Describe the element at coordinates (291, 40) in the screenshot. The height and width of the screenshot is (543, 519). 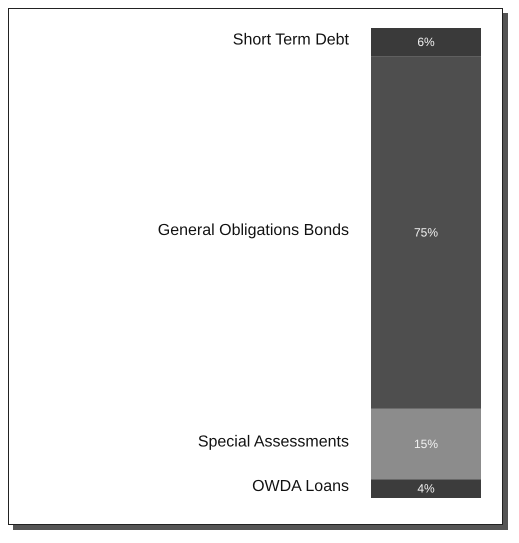
I see `series-label: Short Term Debt` at that location.